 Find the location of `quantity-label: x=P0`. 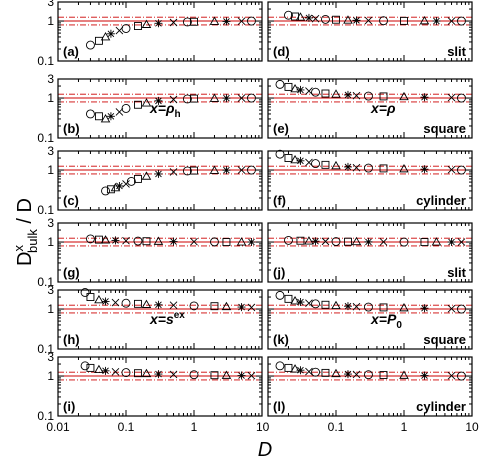

quantity-label: x=P0 is located at coordinates (386, 321).